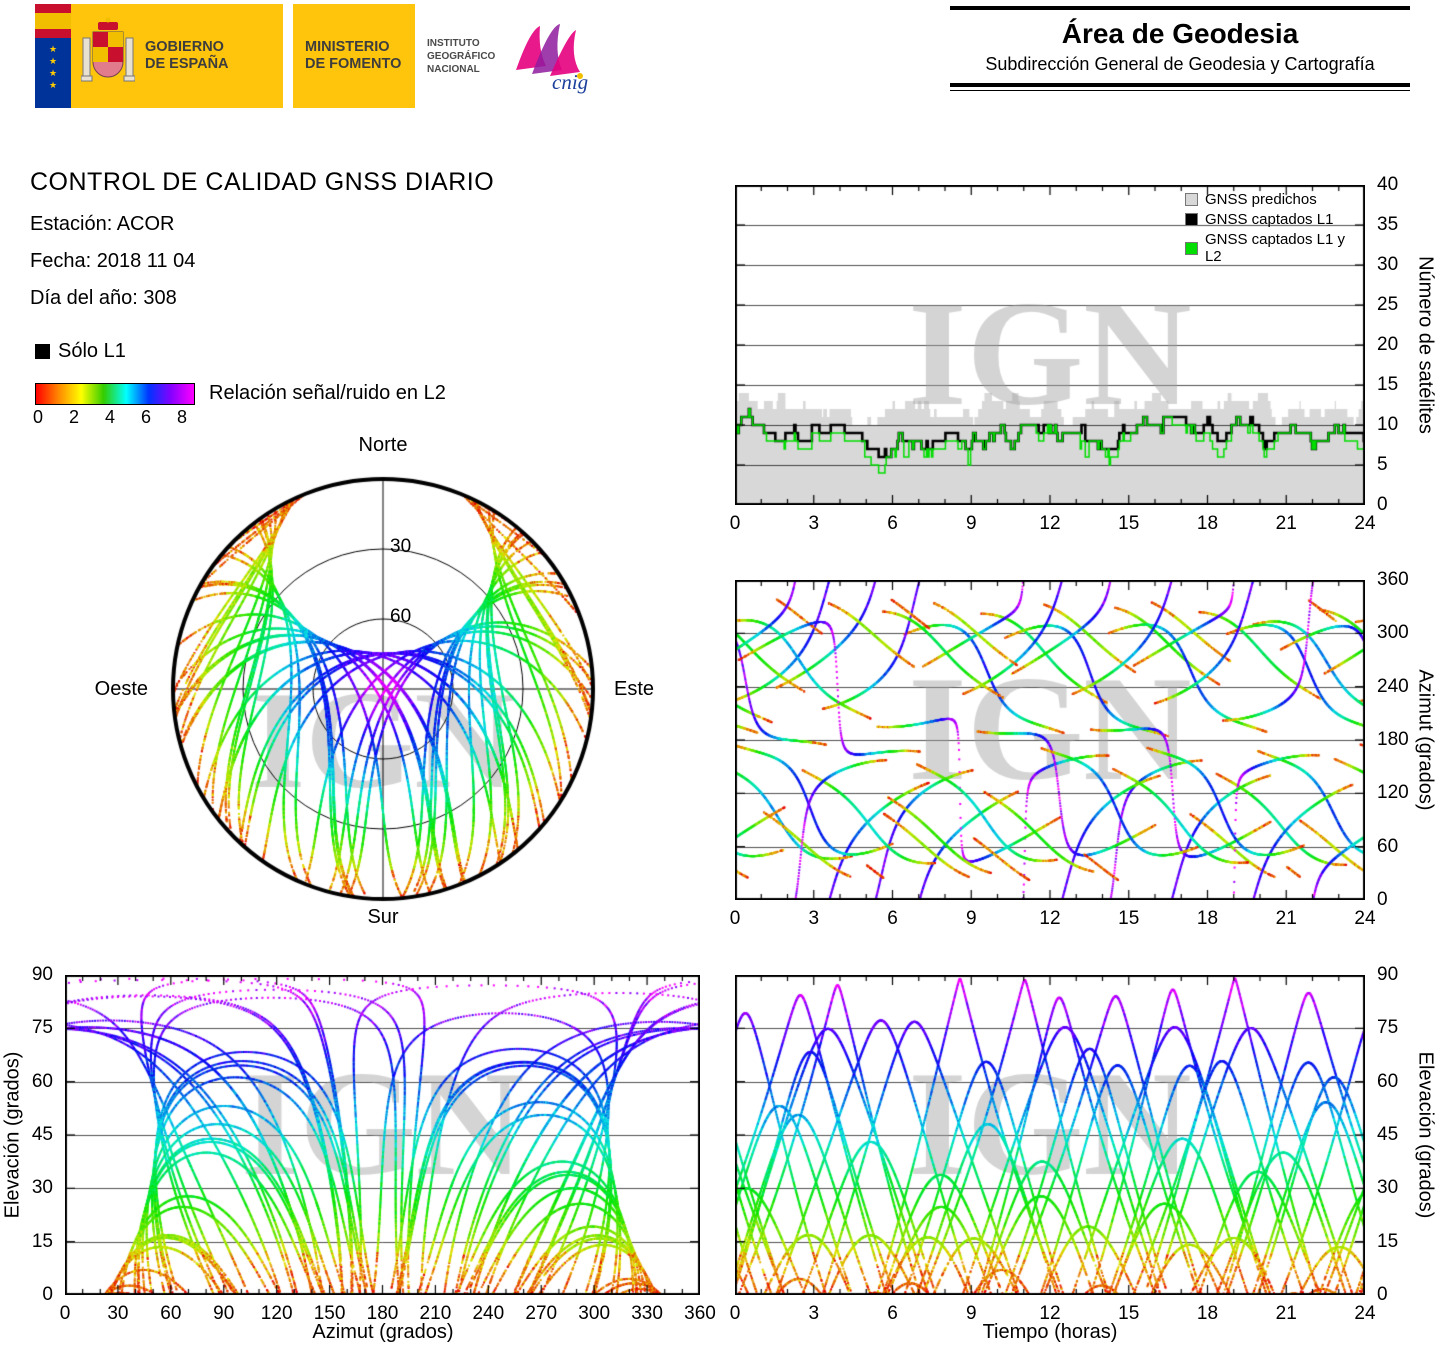  What do you see at coordinates (1388, 344) in the screenshot?
I see `satellite-count-y-tick-20: 20` at bounding box center [1388, 344].